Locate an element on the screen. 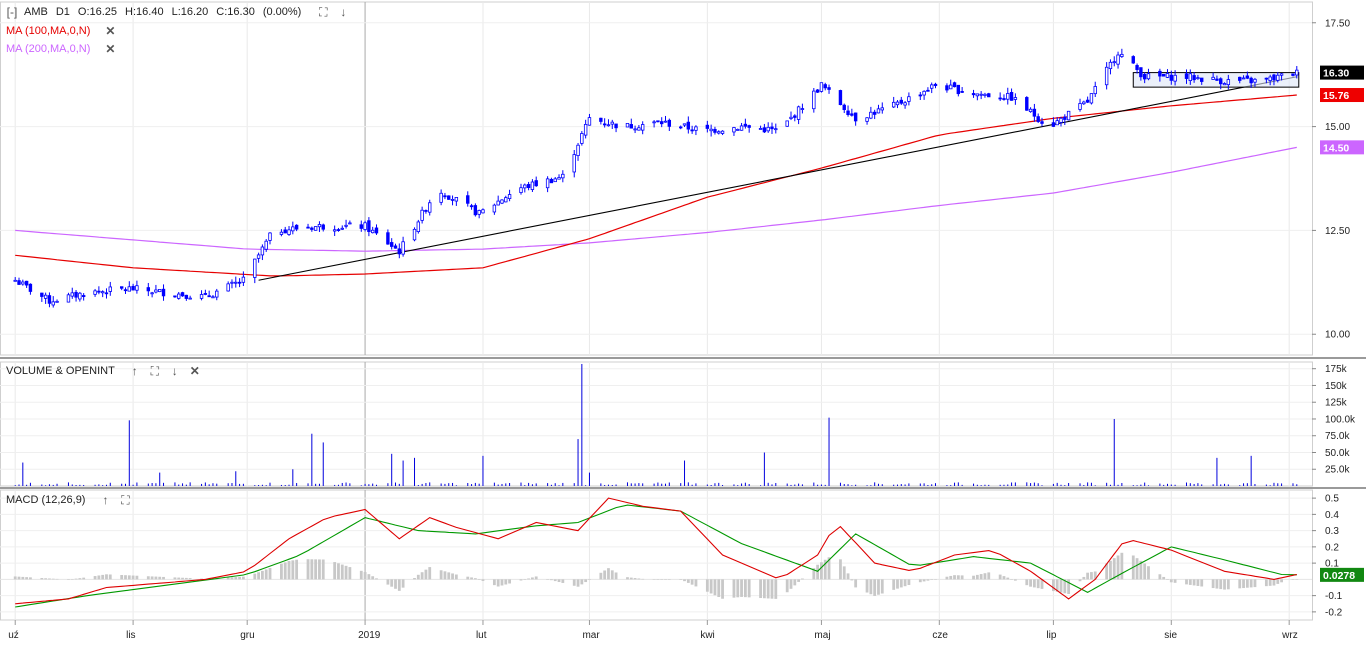  low-value: L:16.20 is located at coordinates (190, 12).